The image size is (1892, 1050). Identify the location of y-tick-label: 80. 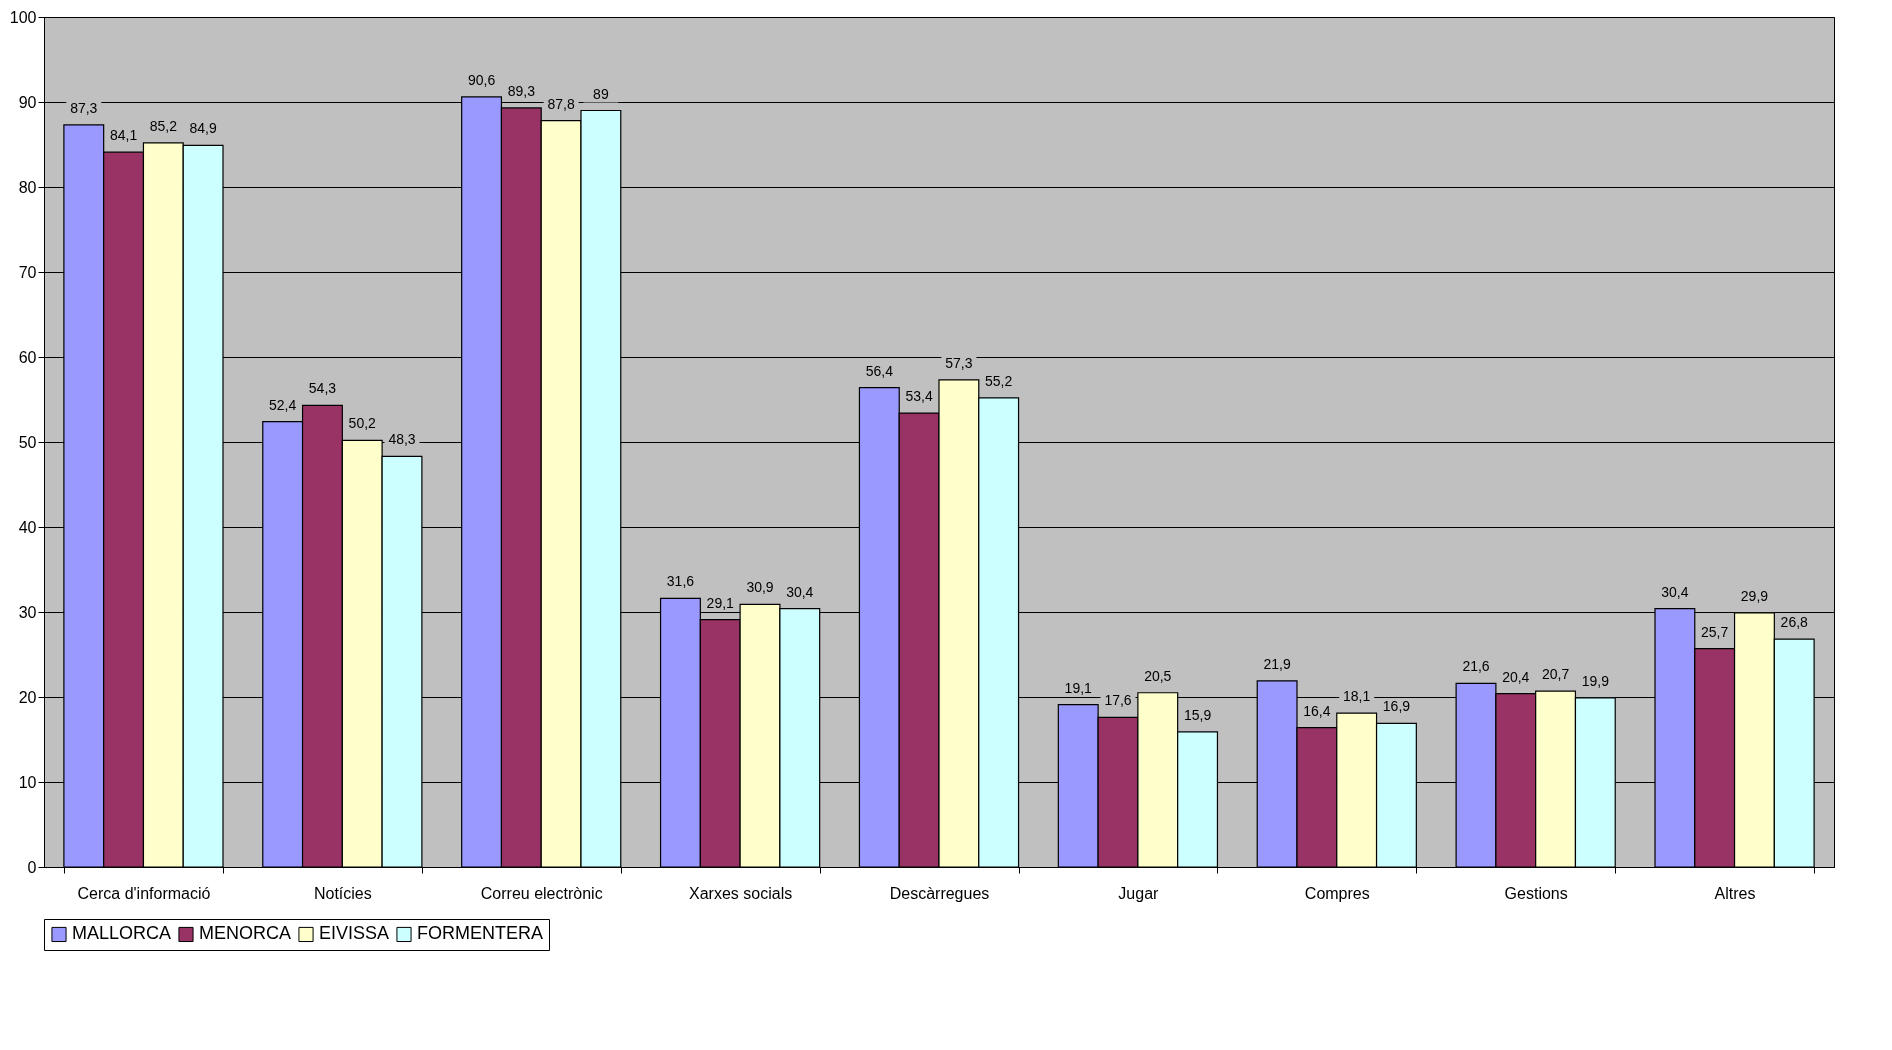
(27, 187).